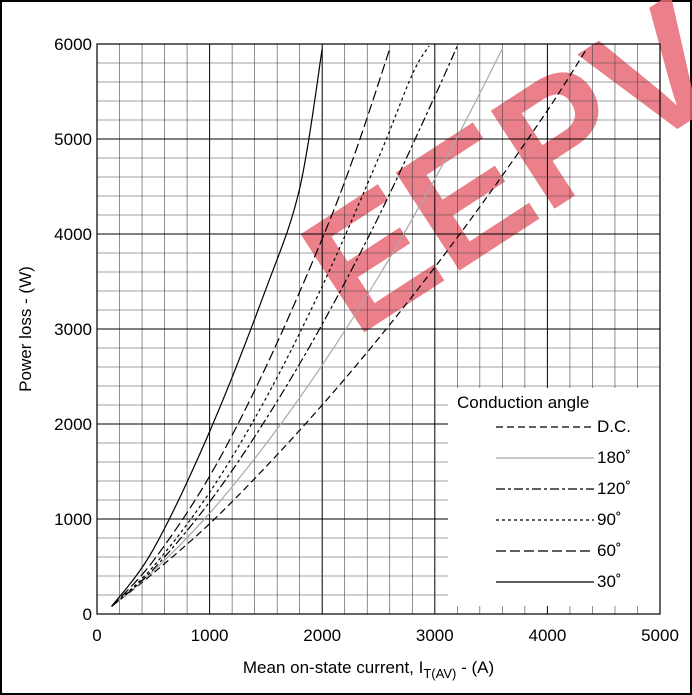 The height and width of the screenshot is (695, 692). Describe the element at coordinates (609, 519) in the screenshot. I see `legend-label-3: 90˚` at that location.